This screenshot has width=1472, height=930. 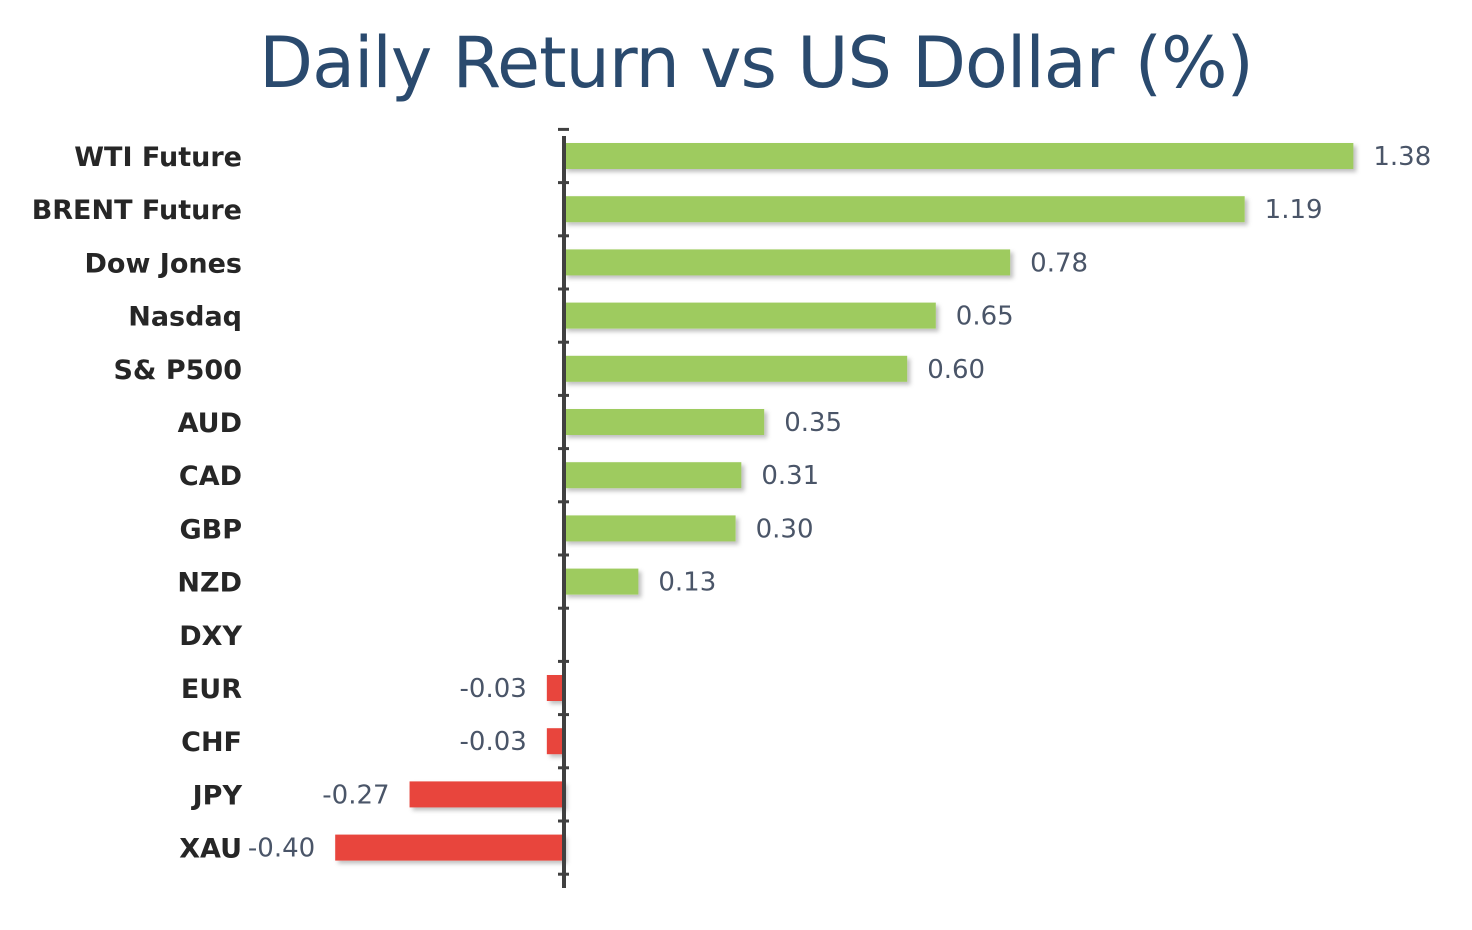 What do you see at coordinates (210, 636) in the screenshot?
I see `category-label: DXY` at bounding box center [210, 636].